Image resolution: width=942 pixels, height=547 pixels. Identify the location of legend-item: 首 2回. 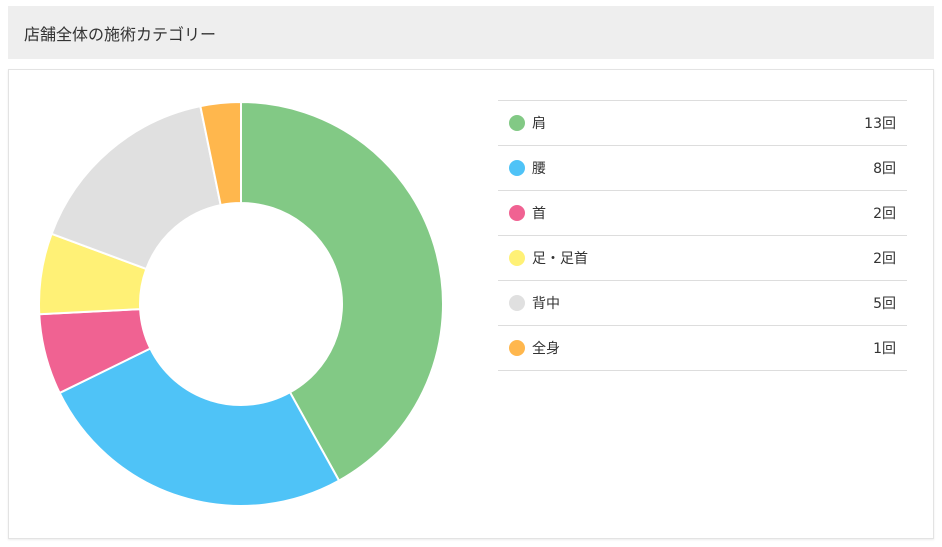
(702, 213).